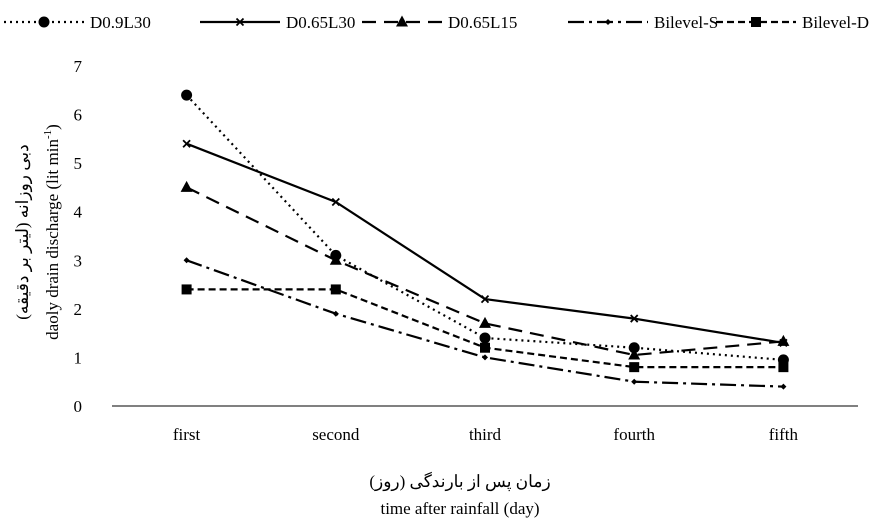  What do you see at coordinates (187, 434) in the screenshot?
I see `x-tick-label: first` at bounding box center [187, 434].